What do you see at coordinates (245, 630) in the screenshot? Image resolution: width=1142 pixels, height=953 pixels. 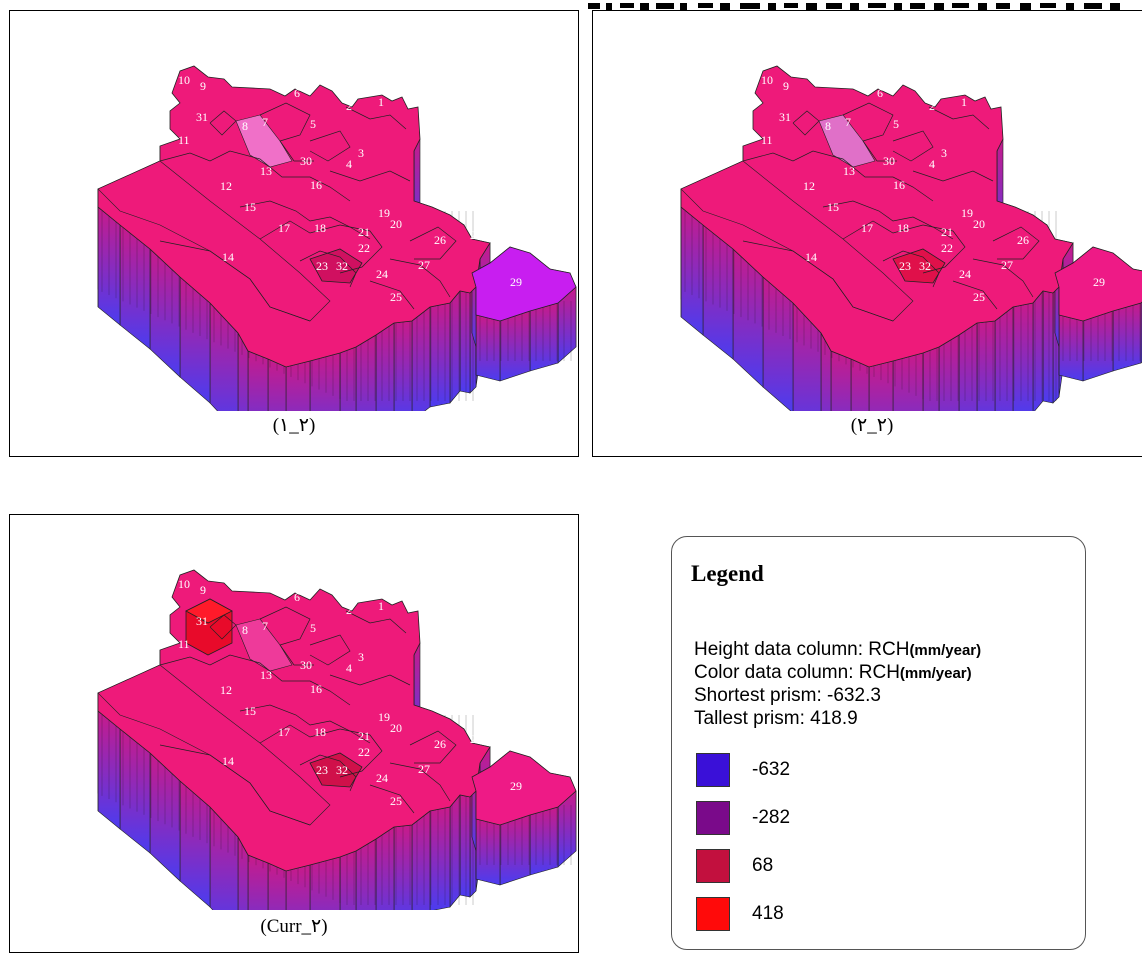 I see `zone-label-8: 8` at bounding box center [245, 630].